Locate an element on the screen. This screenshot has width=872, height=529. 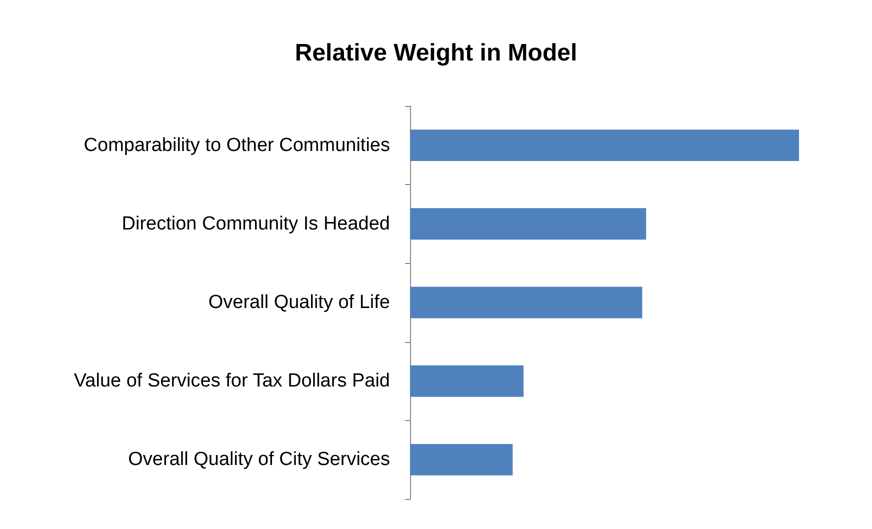
y-tick-label: Direction Community Is Headed is located at coordinates (256, 223).